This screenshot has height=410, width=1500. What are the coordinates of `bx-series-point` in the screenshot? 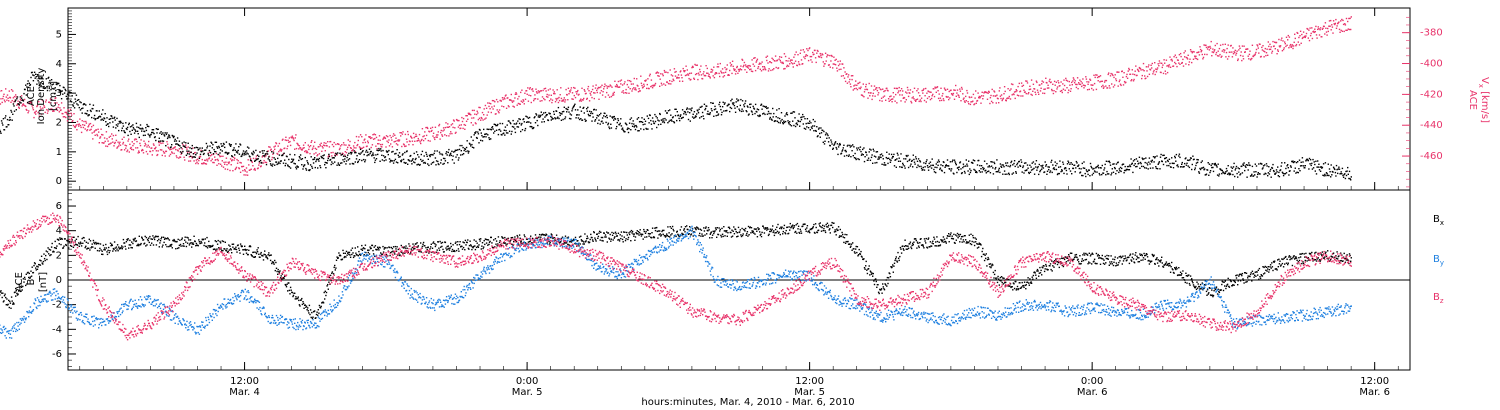 It's located at (23, 279).